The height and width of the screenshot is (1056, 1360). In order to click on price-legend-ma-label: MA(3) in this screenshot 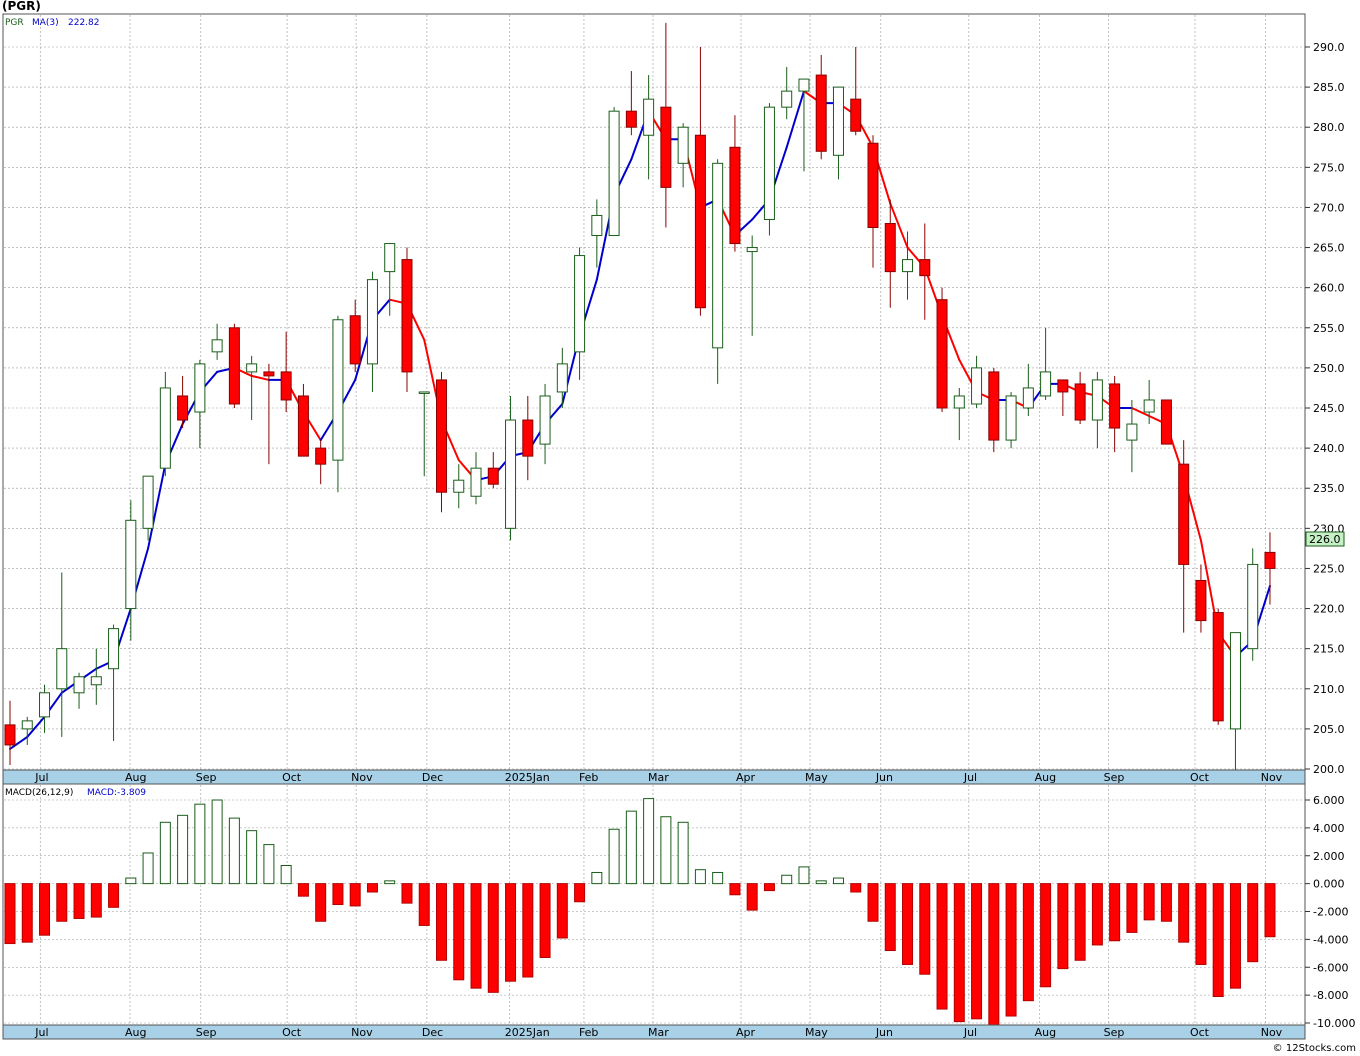, I will do `click(45, 23)`.